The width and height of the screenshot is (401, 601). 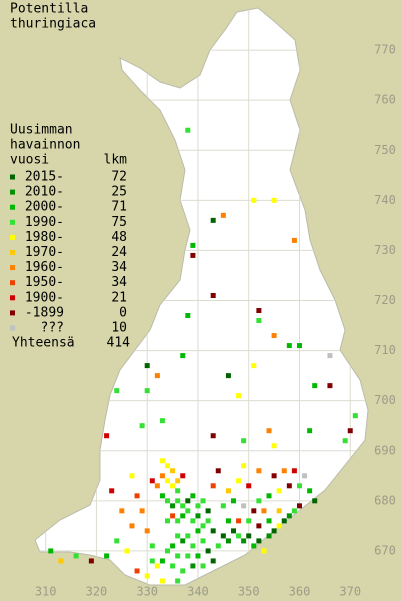 I want to click on legend-label: 1970-, so click(x=44, y=252).